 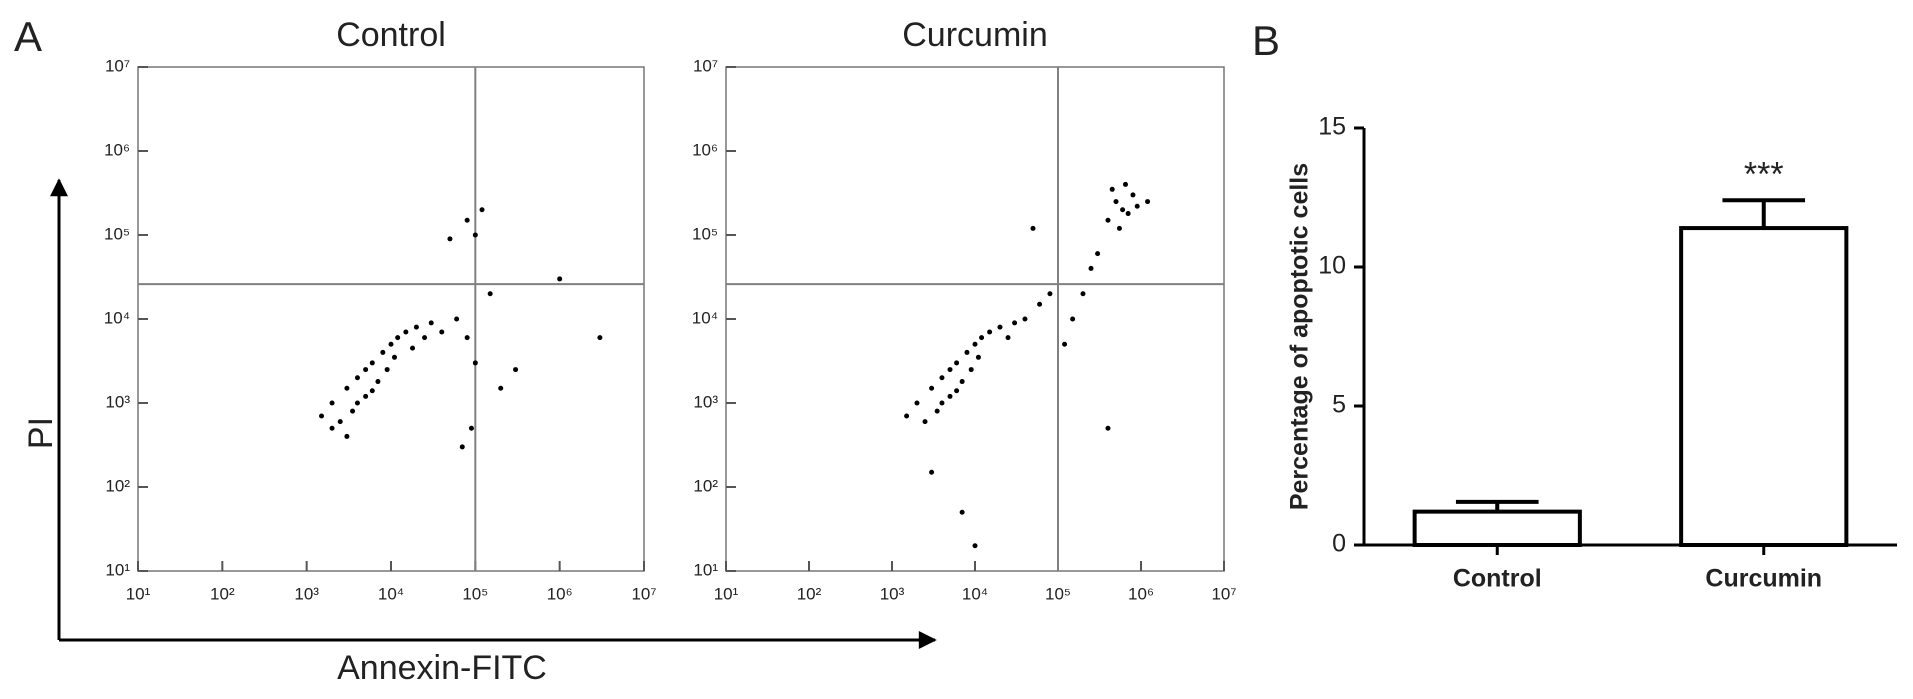 I want to click on x-tick-label: 10⁷, so click(x=1223, y=593).